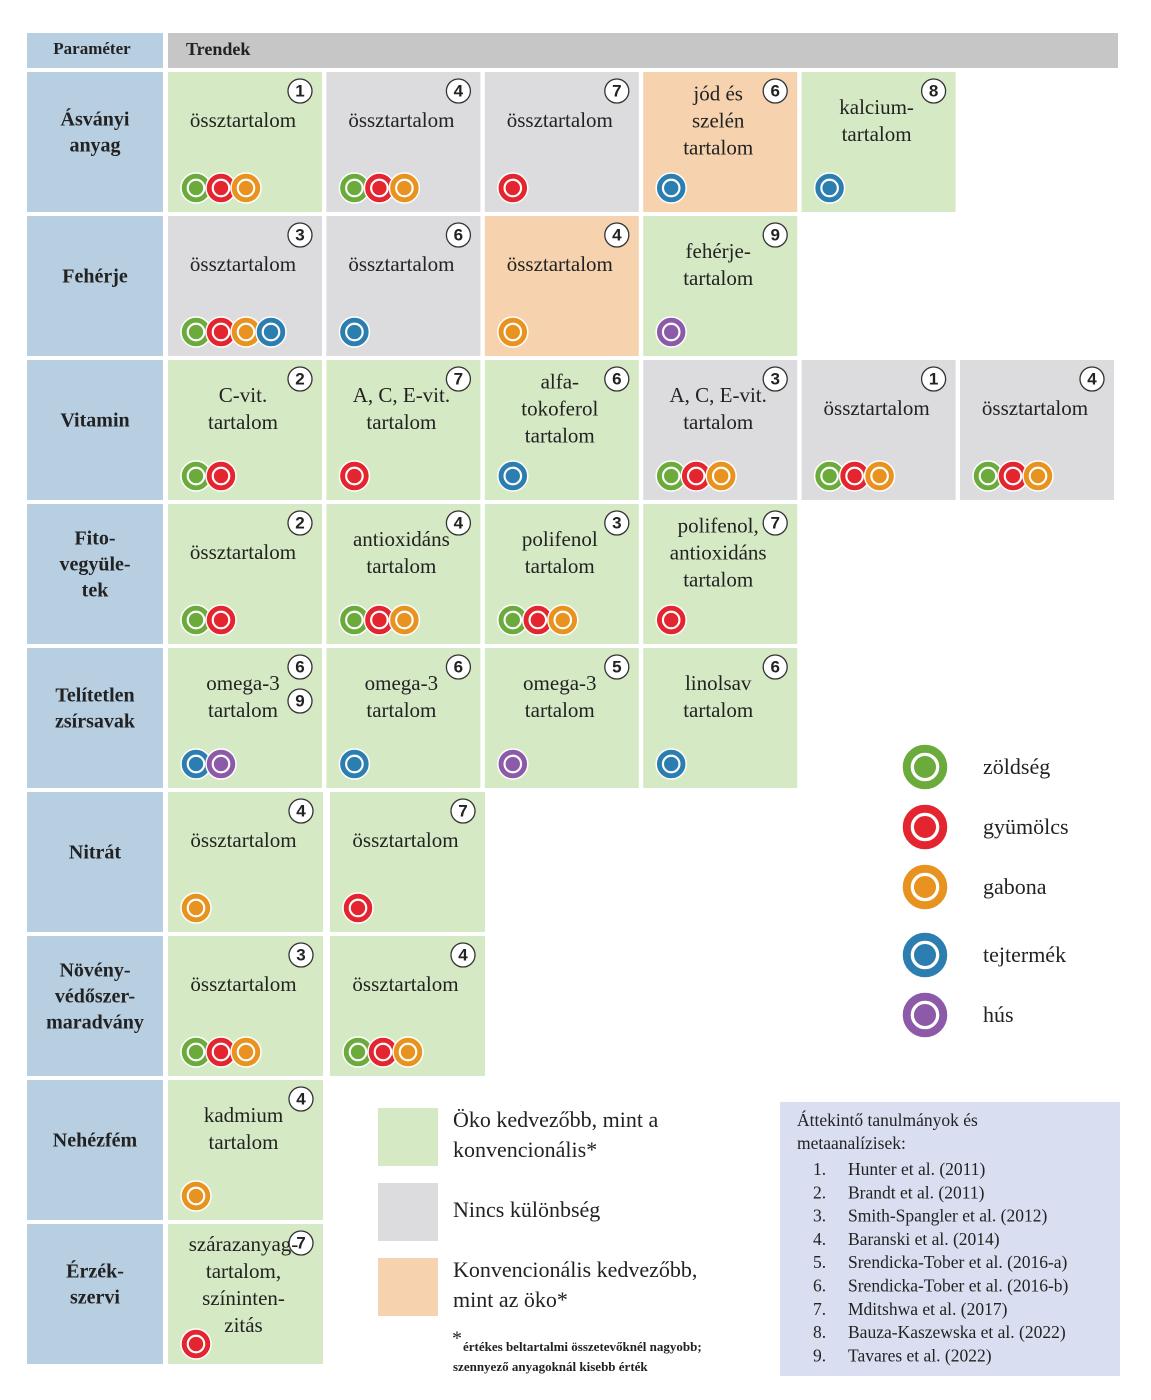 Image resolution: width=1151 pixels, height=1400 pixels. What do you see at coordinates (819, 1332) in the screenshot?
I see `reference-number: 8.` at bounding box center [819, 1332].